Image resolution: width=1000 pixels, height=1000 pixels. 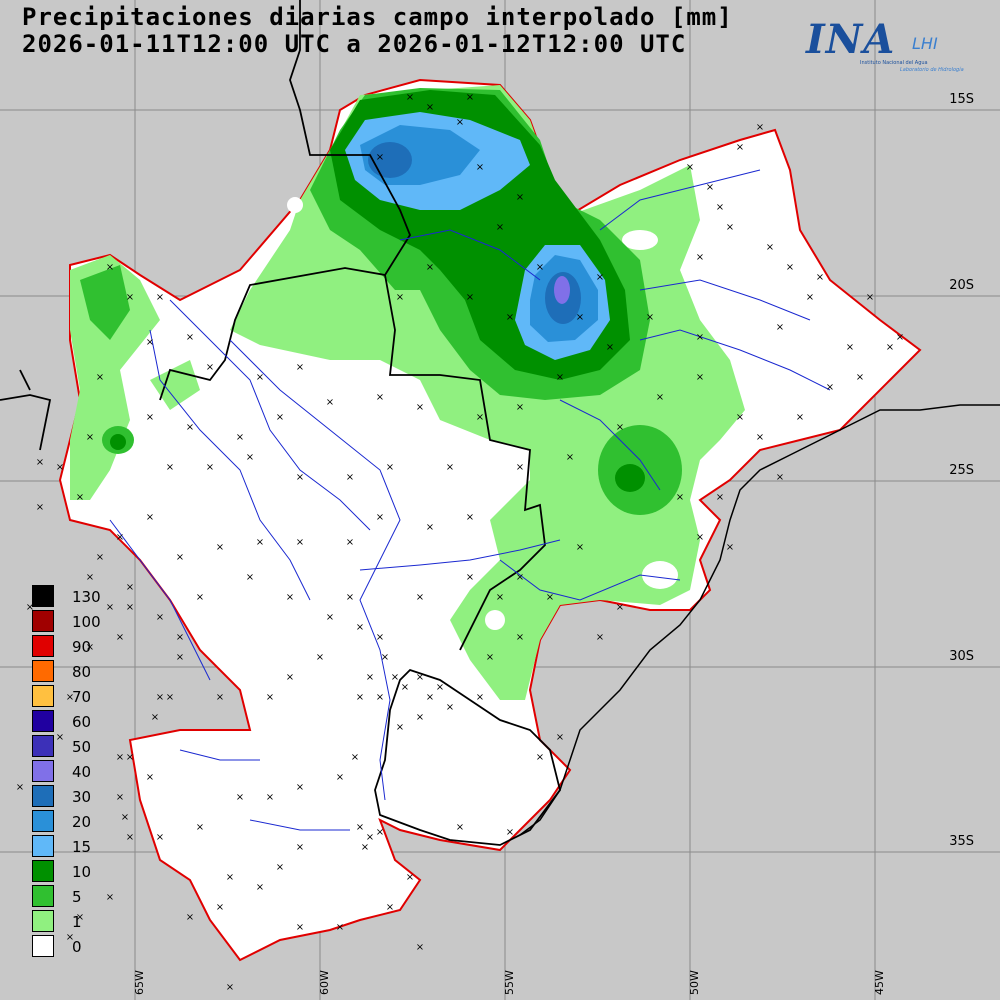 I want to click on lon-label-65w: 65W, so click(x=139, y=982).